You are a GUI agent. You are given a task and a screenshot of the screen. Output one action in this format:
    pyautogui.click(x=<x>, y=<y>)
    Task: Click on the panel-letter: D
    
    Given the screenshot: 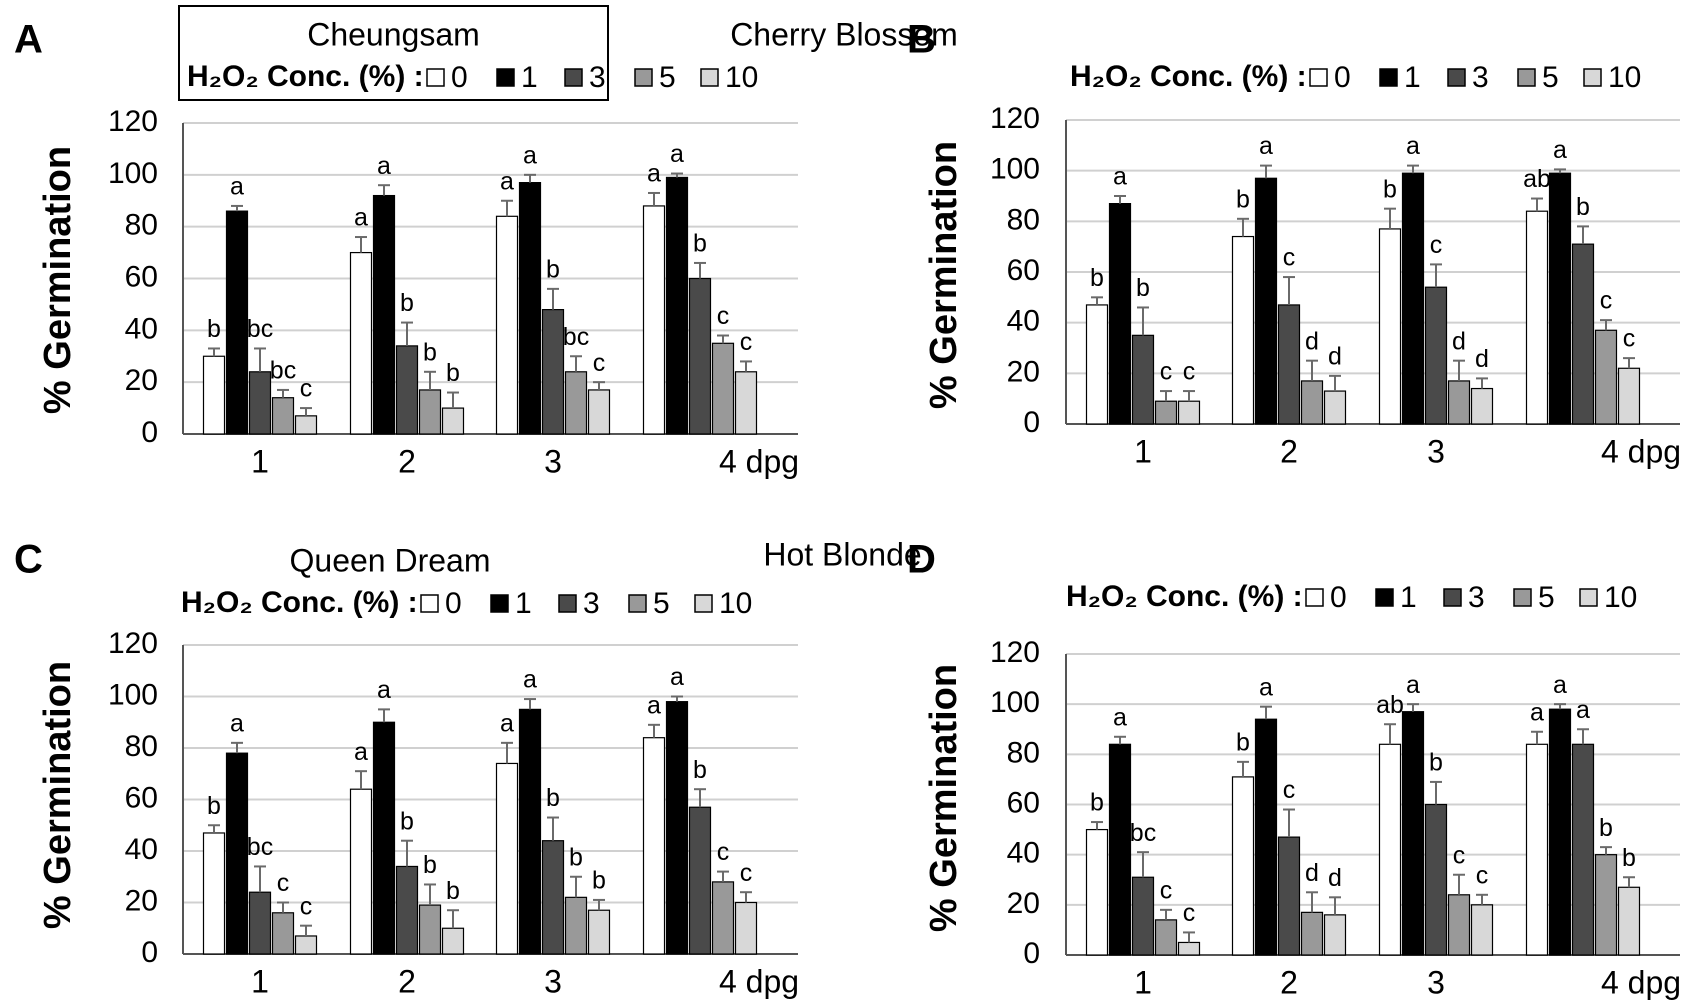 What is the action you would take?
    pyautogui.click(x=921, y=560)
    